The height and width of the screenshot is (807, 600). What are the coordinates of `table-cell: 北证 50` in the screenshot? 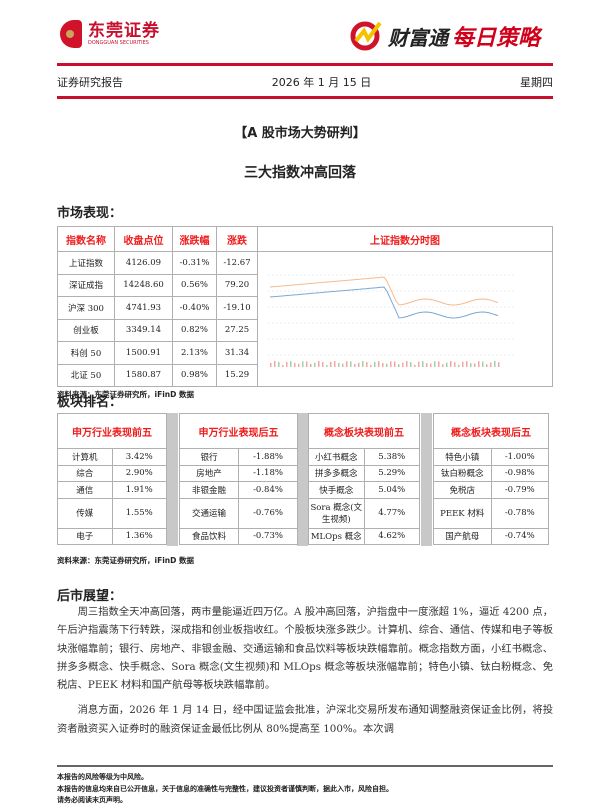 It's located at (86, 375).